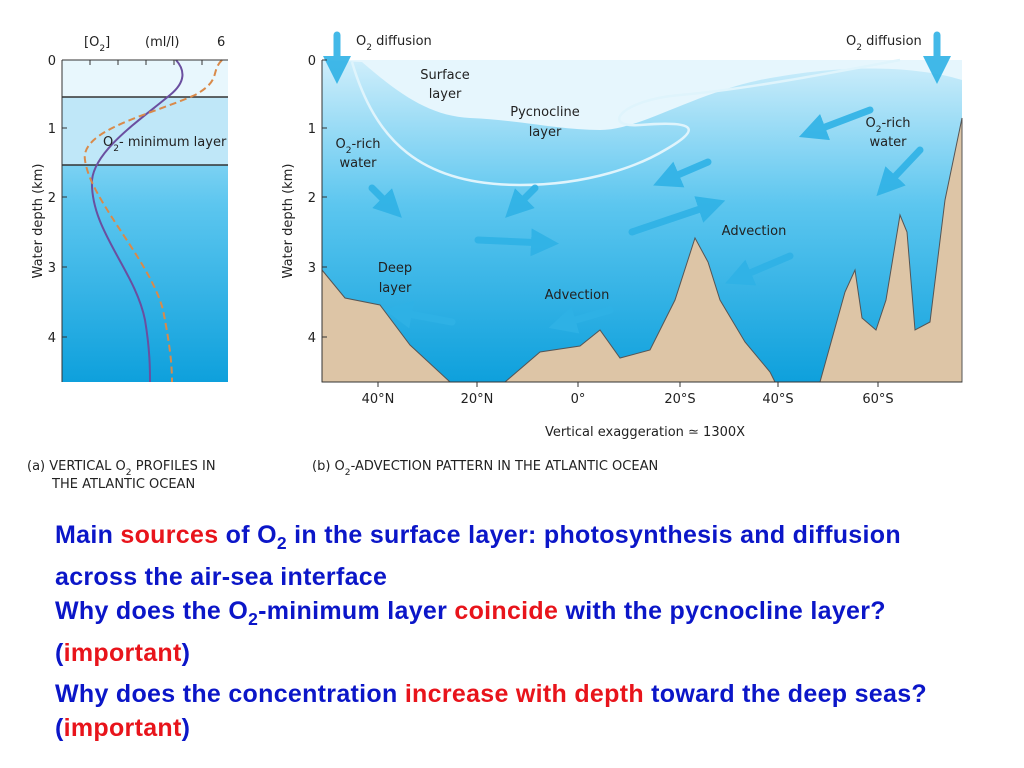  Describe the element at coordinates (221, 42) in the screenshot. I see `text-run: 6` at that location.